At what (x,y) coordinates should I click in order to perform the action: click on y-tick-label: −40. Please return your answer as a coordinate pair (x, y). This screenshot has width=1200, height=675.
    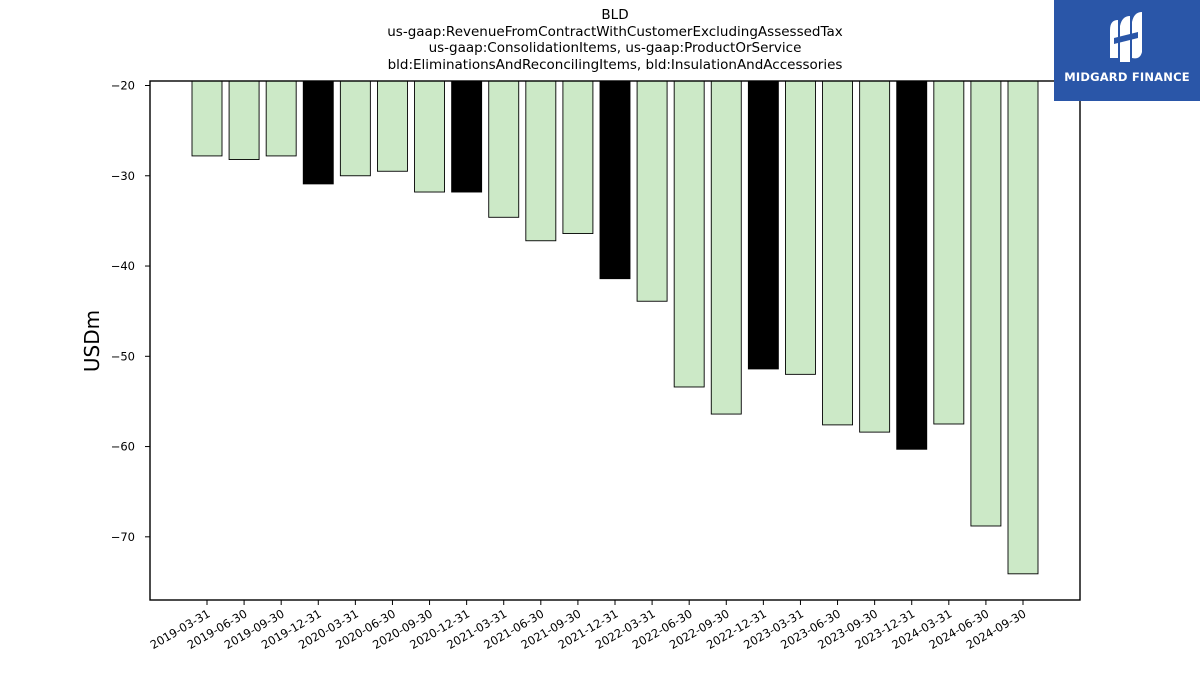
    Looking at the image, I should click on (123, 266).